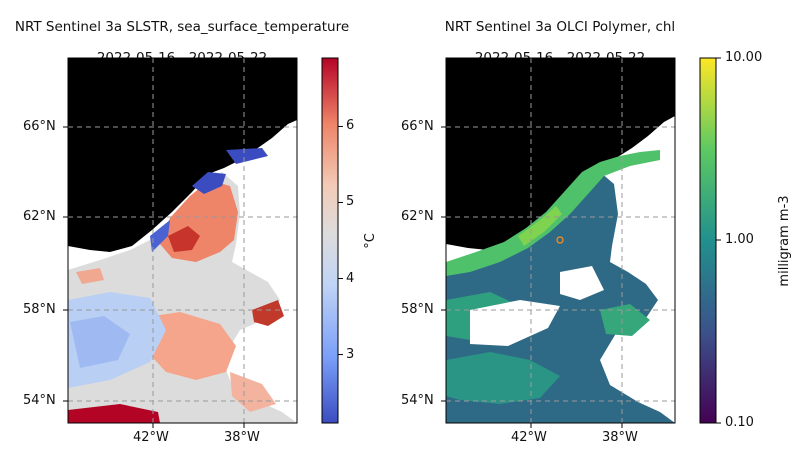  I want to click on sst-colorbar-tick-label: 3, so click(350, 354).